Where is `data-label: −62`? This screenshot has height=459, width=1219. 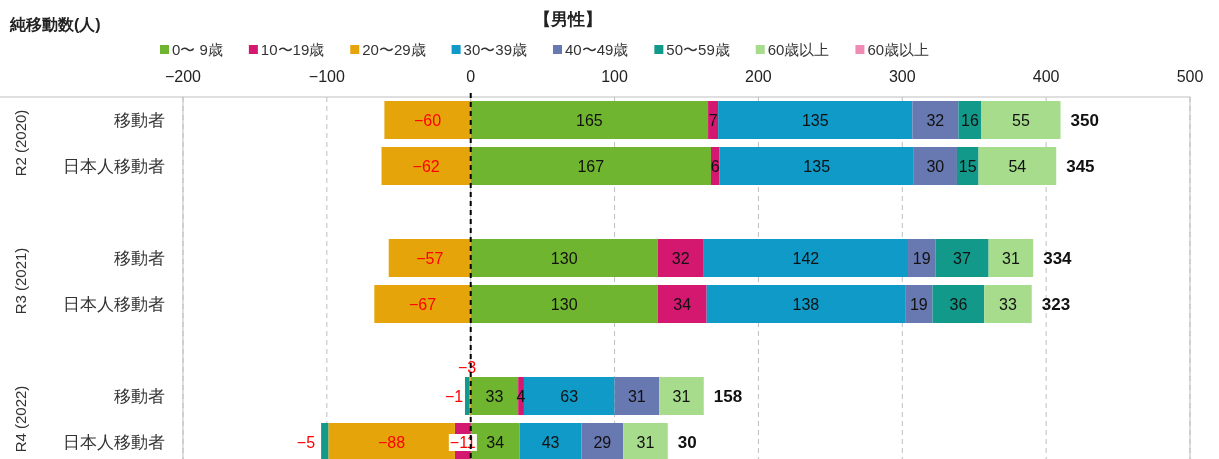
data-label: −62 is located at coordinates (426, 166).